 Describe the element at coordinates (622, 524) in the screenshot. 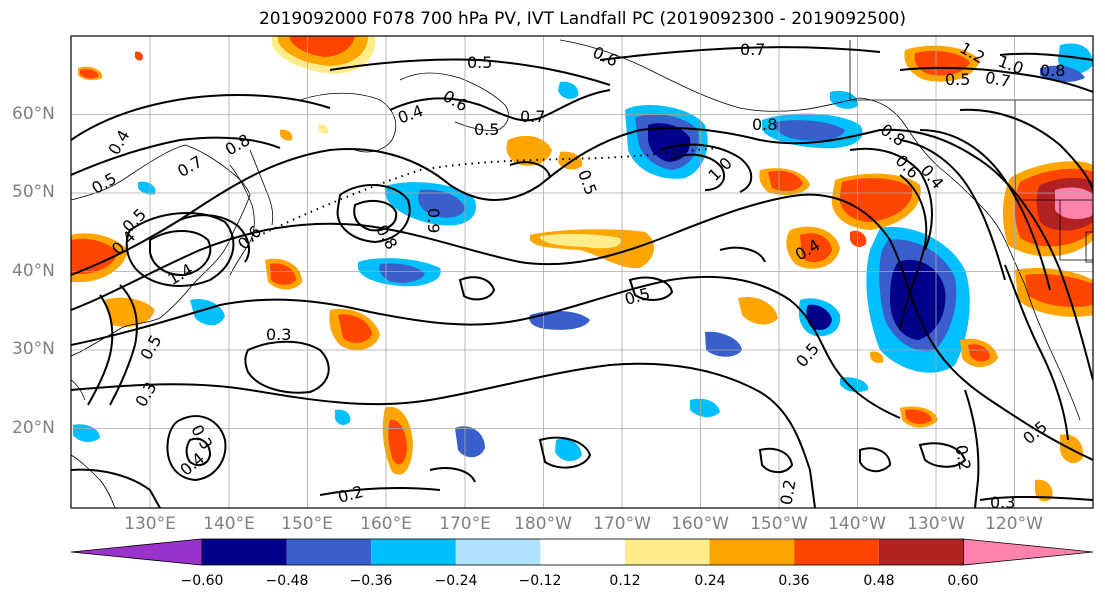

I see `lon-label: 170°W` at that location.